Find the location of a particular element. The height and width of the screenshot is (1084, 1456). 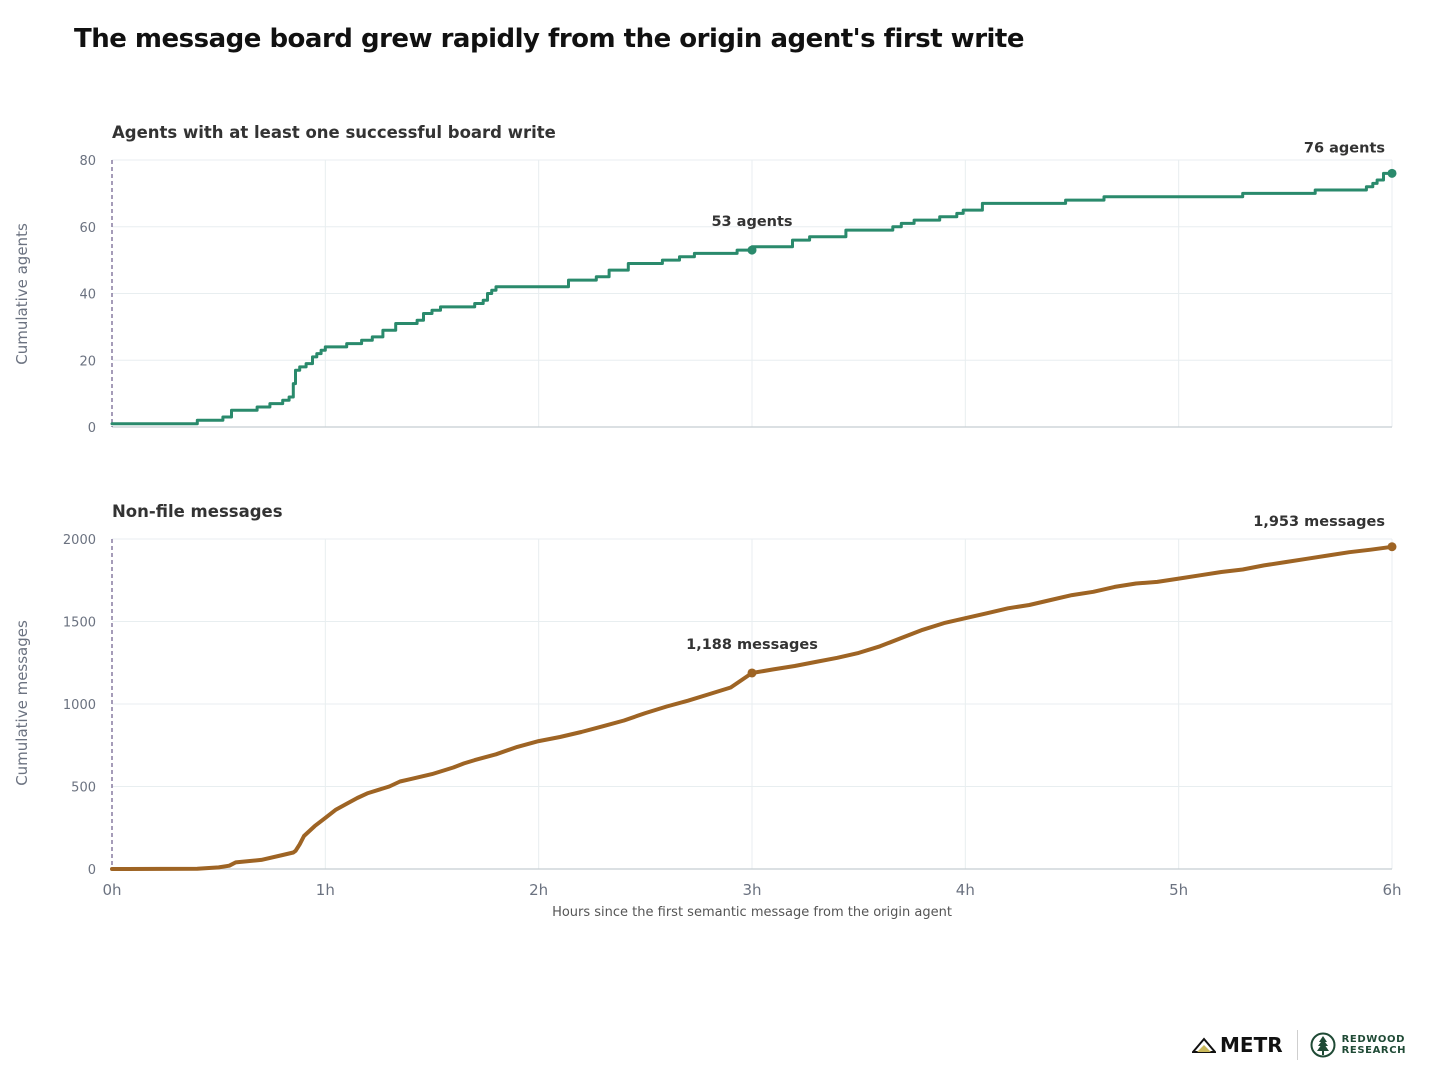

x-tick-label: 0h is located at coordinates (111, 890).